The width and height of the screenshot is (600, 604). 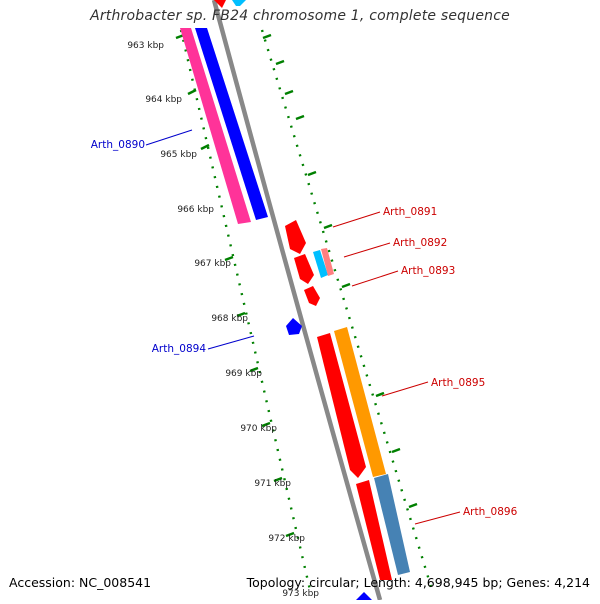 What do you see at coordinates (374, 530) in the screenshot?
I see `gene-Arth_0896-arrow` at bounding box center [374, 530].